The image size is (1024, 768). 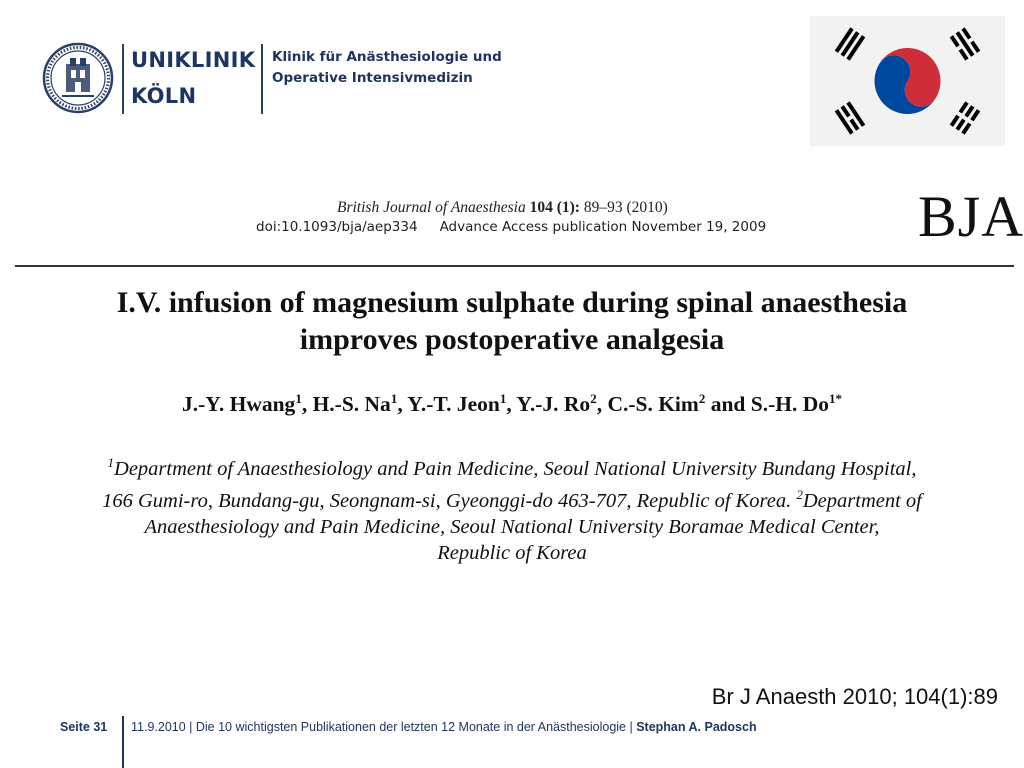 What do you see at coordinates (78, 78) in the screenshot?
I see `university-seal-icon` at bounding box center [78, 78].